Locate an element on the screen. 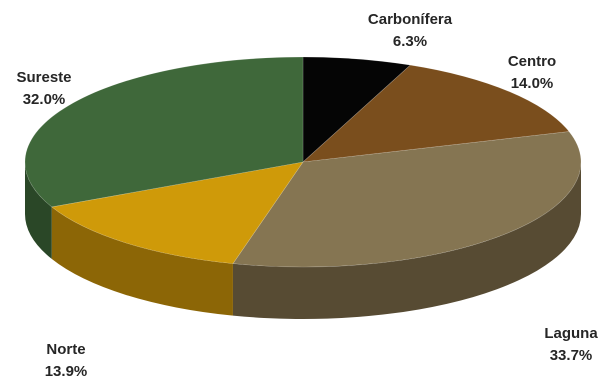 This screenshot has width=604, height=381. slice-norte is located at coordinates (177, 212).